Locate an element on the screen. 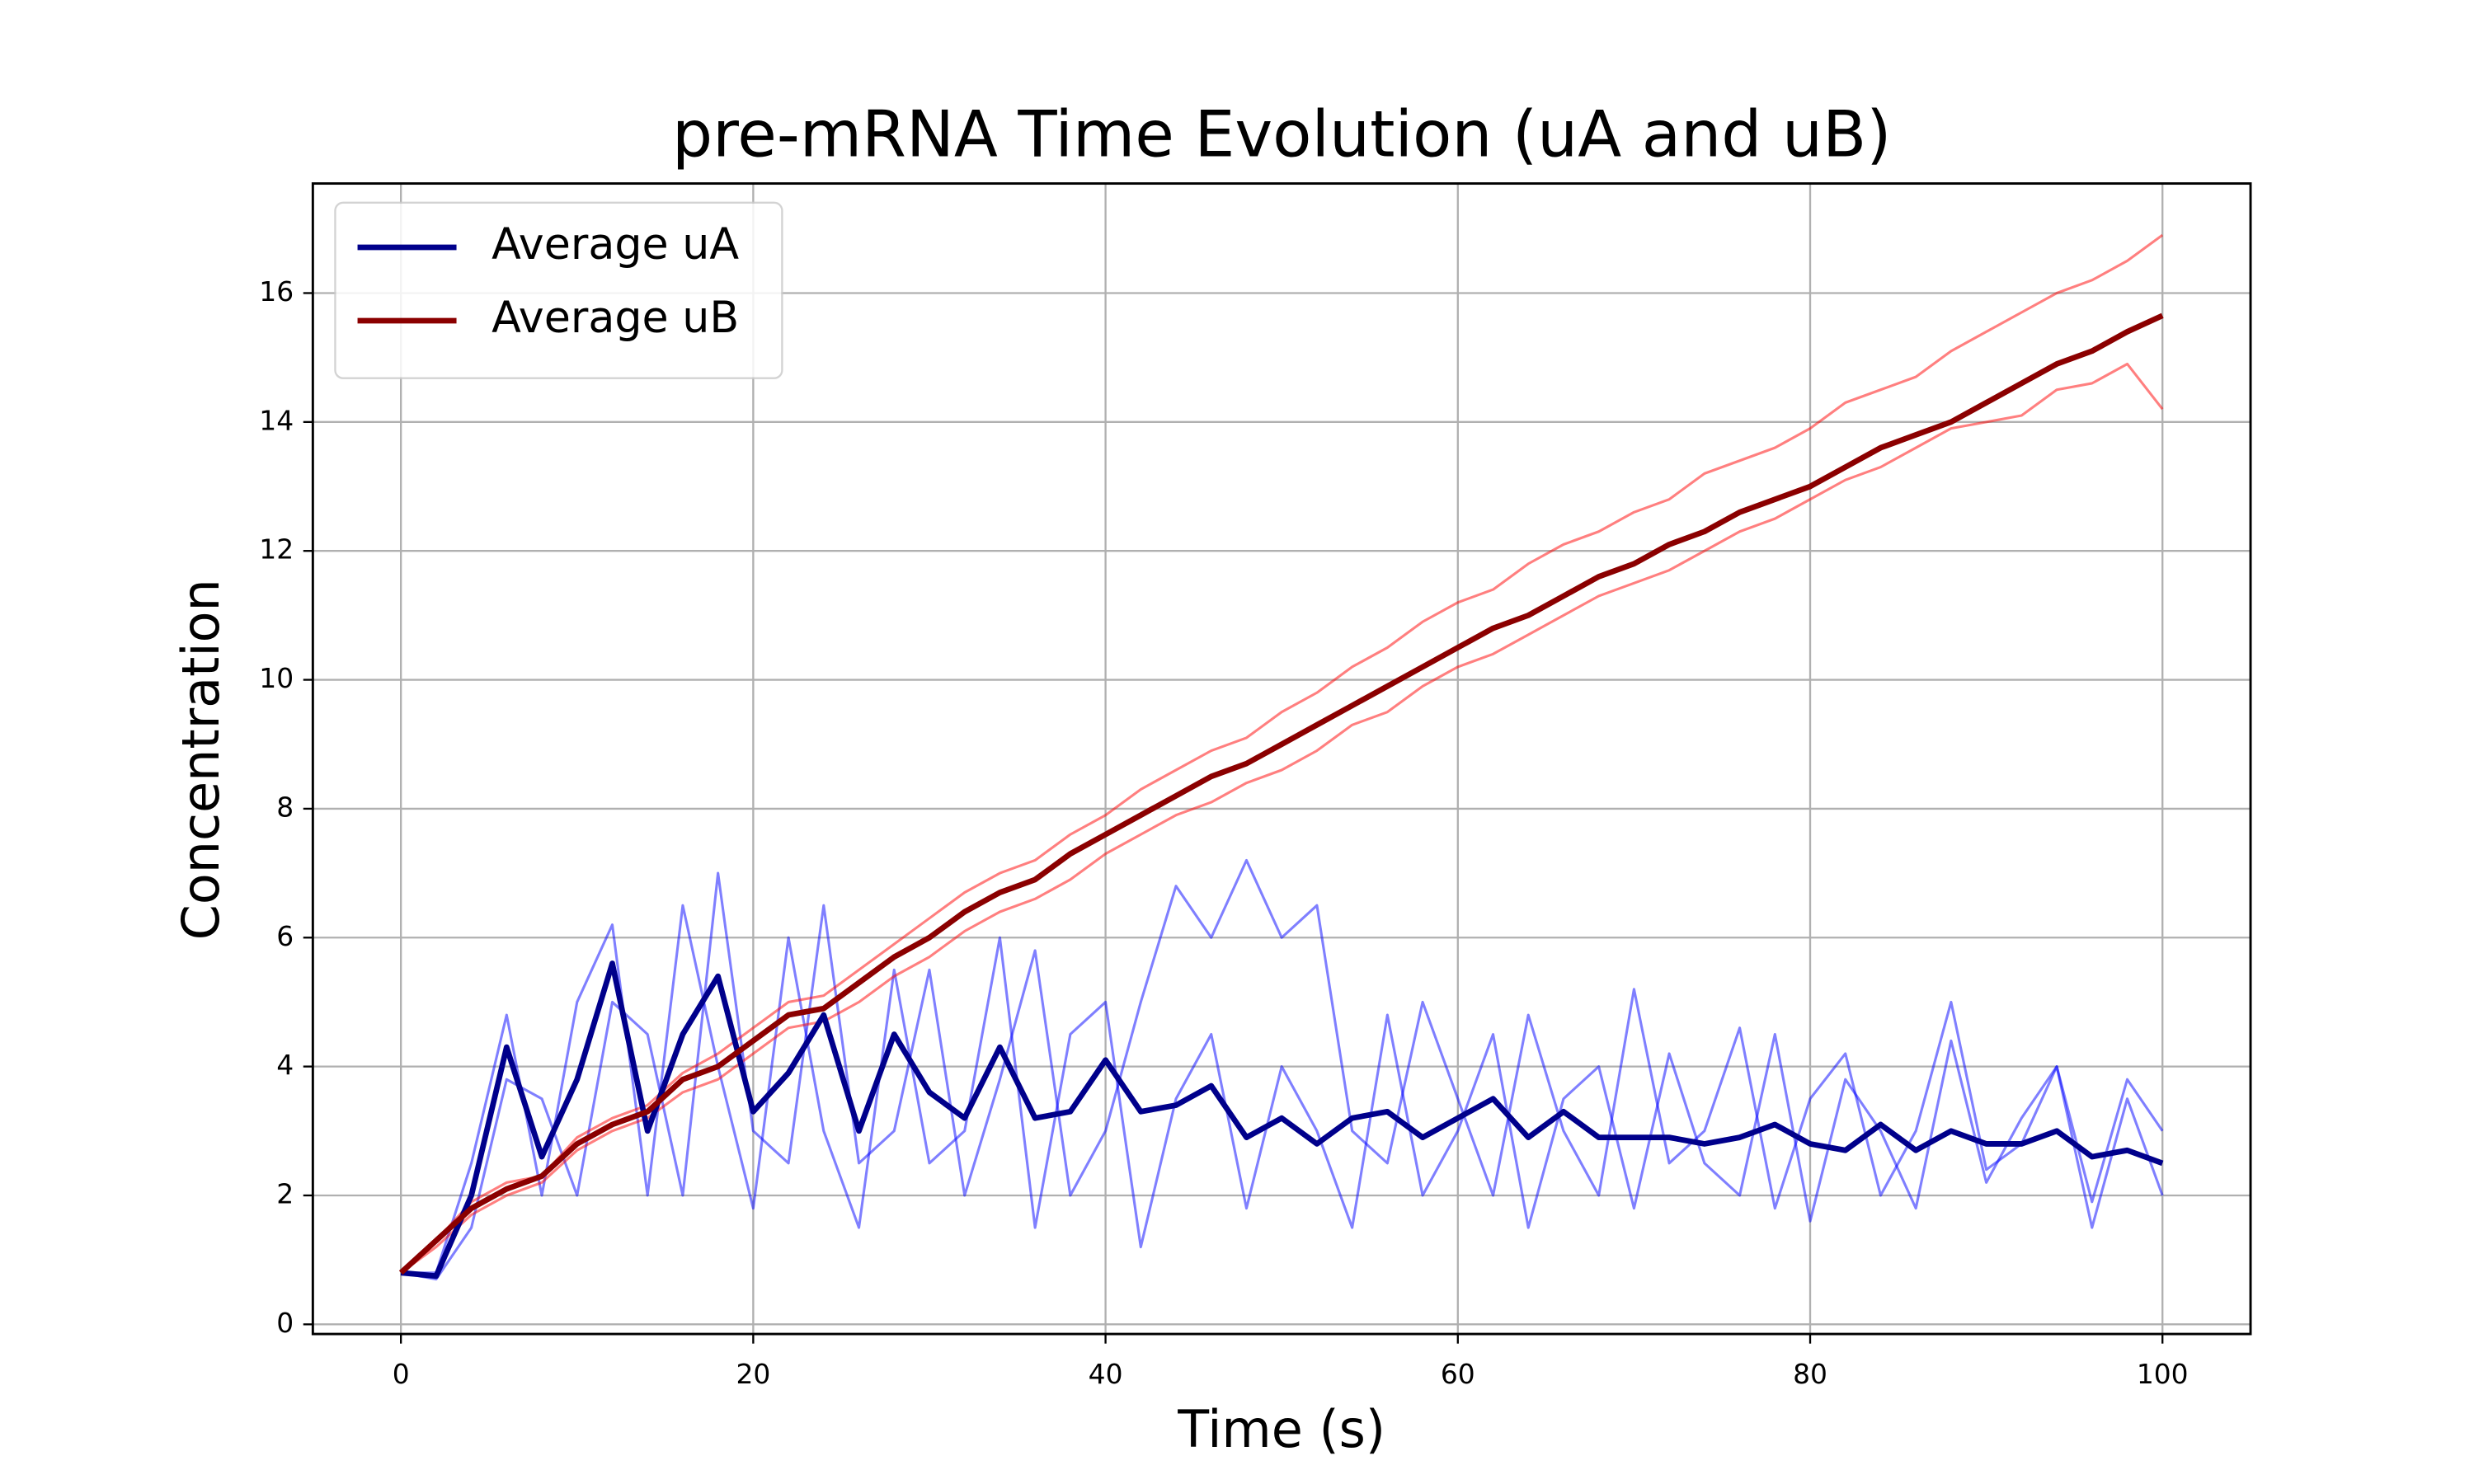  y-tick-label: 4 is located at coordinates (285, 1065).